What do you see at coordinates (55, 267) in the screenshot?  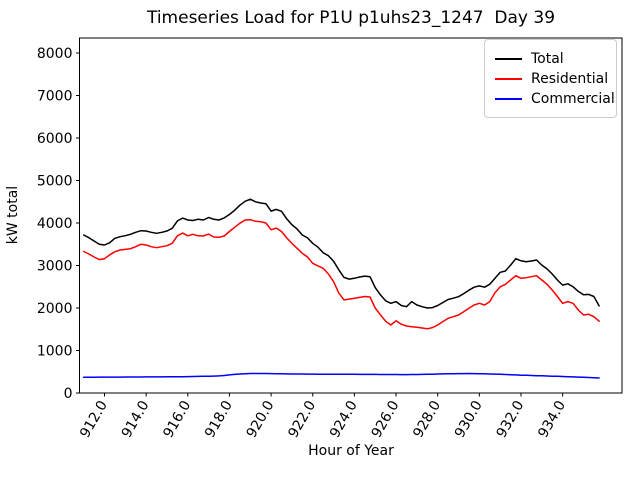 I see `y-tick-label: 3000` at bounding box center [55, 267].